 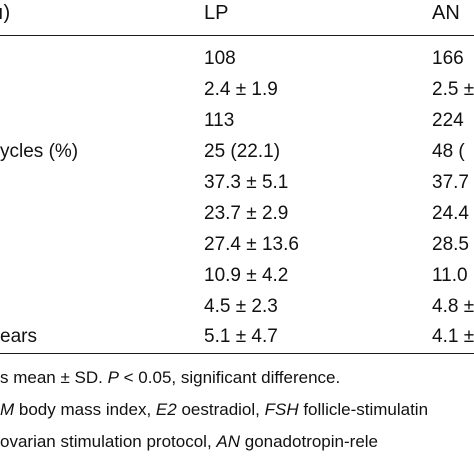 What do you see at coordinates (448, 151) in the screenshot?
I see `an-value: 48 (` at bounding box center [448, 151].